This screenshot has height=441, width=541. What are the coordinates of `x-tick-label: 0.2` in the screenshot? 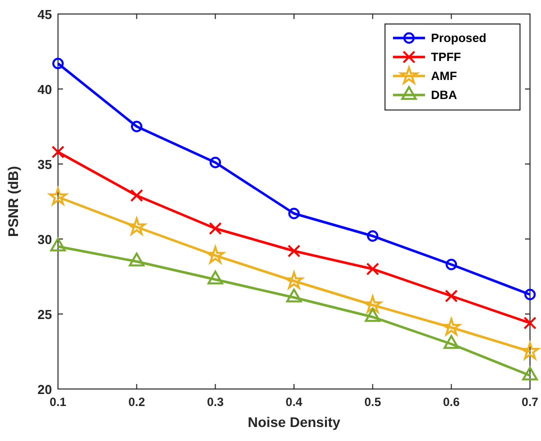 It's located at (137, 402).